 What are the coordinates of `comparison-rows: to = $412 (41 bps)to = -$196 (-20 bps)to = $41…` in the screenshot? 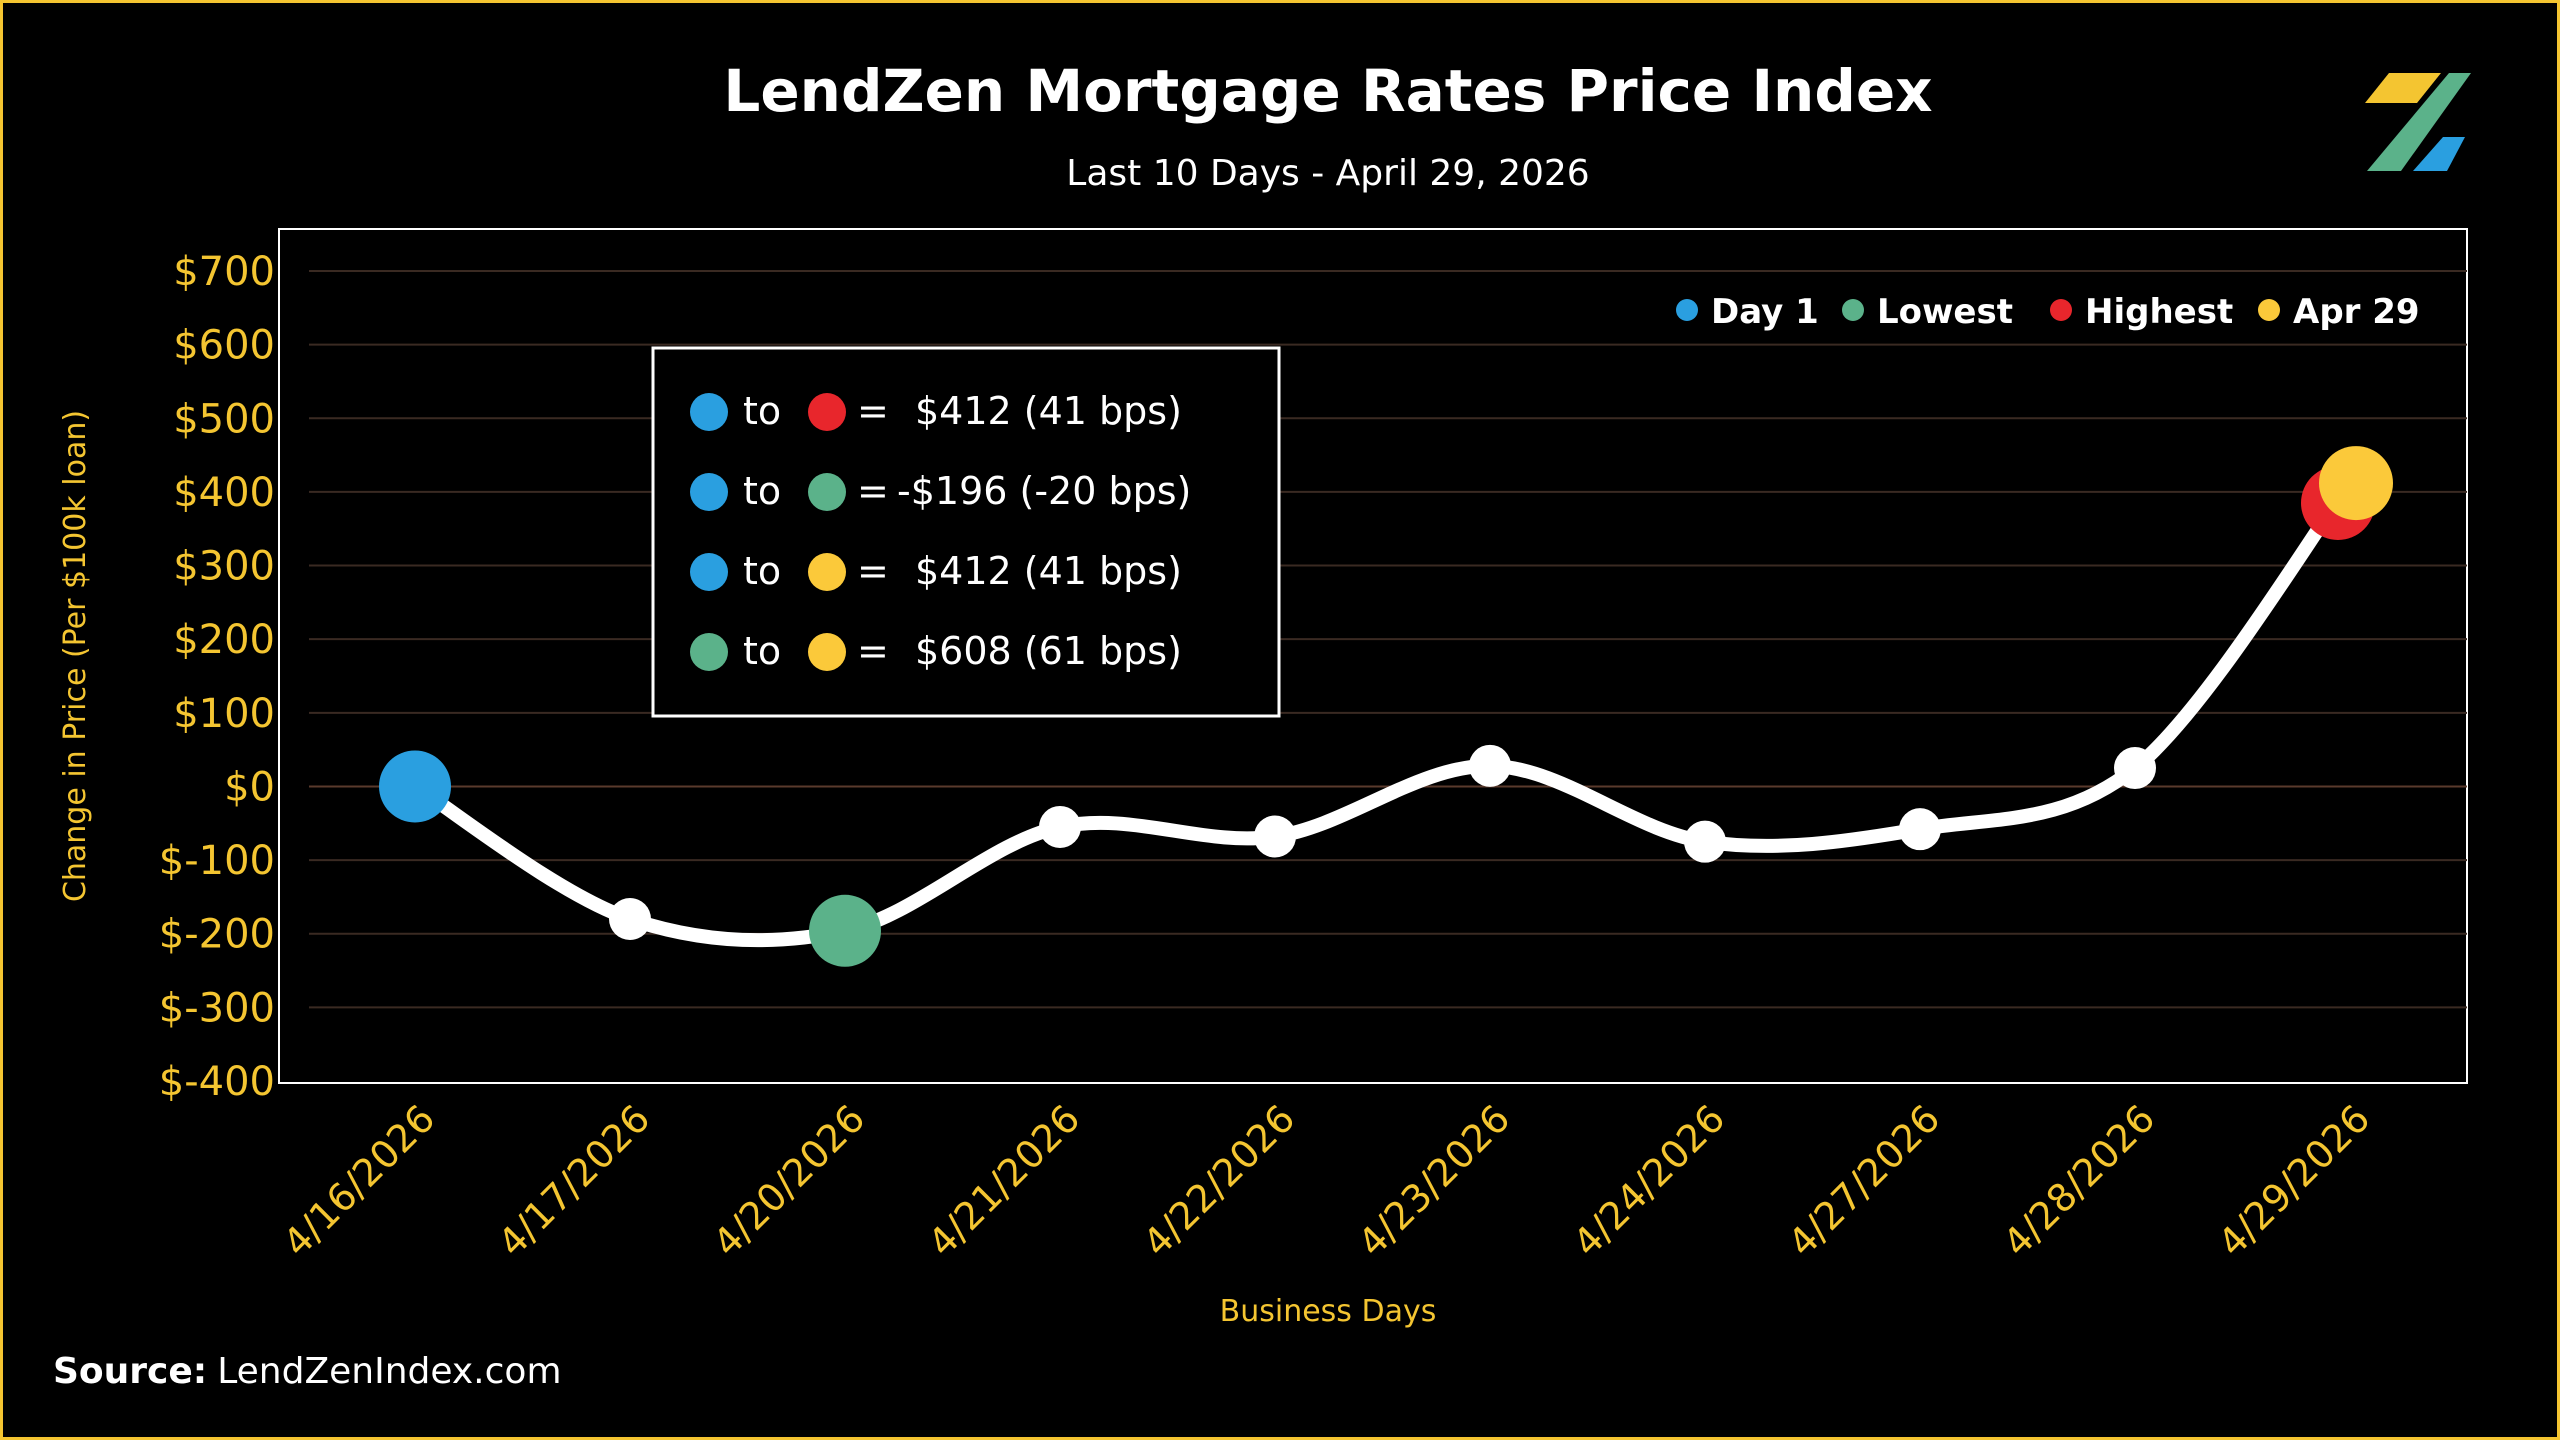 It's located at (940, 531).